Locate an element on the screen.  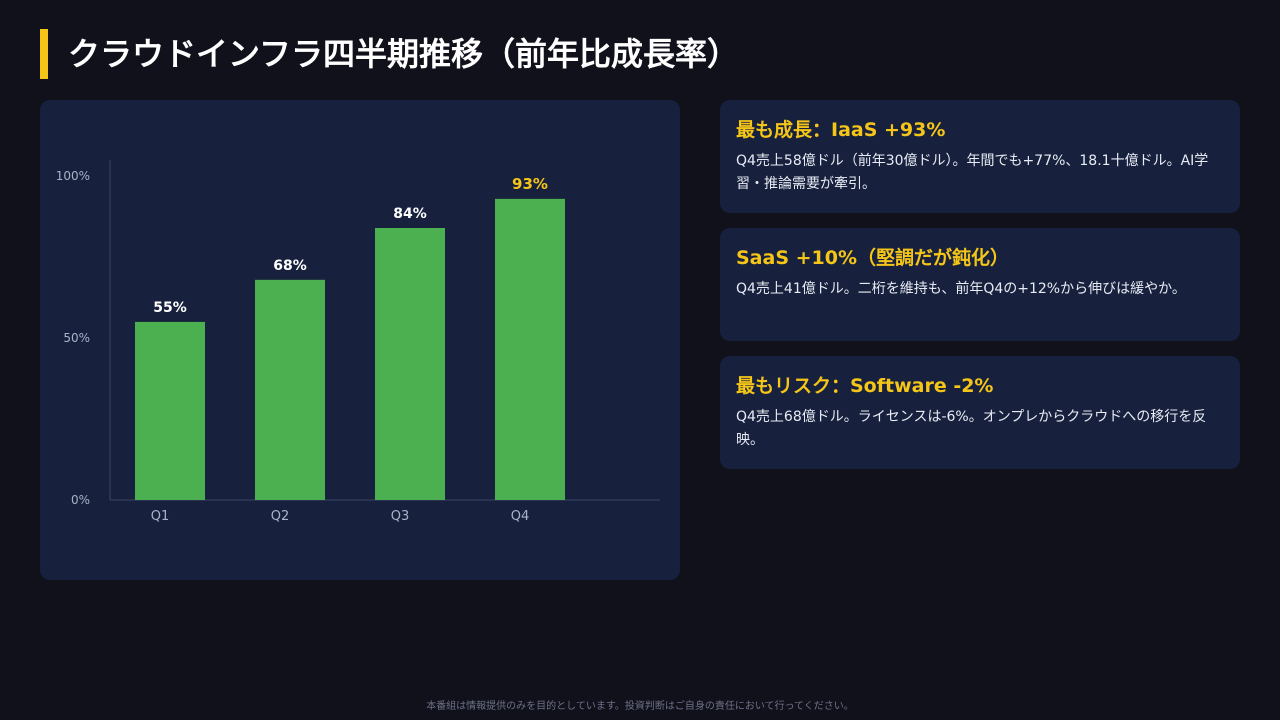
card-body: Q4売上68億ドル。ライセンスは-6%。オンプレからクラウドへの移行を反映。 is located at coordinates (971, 428).